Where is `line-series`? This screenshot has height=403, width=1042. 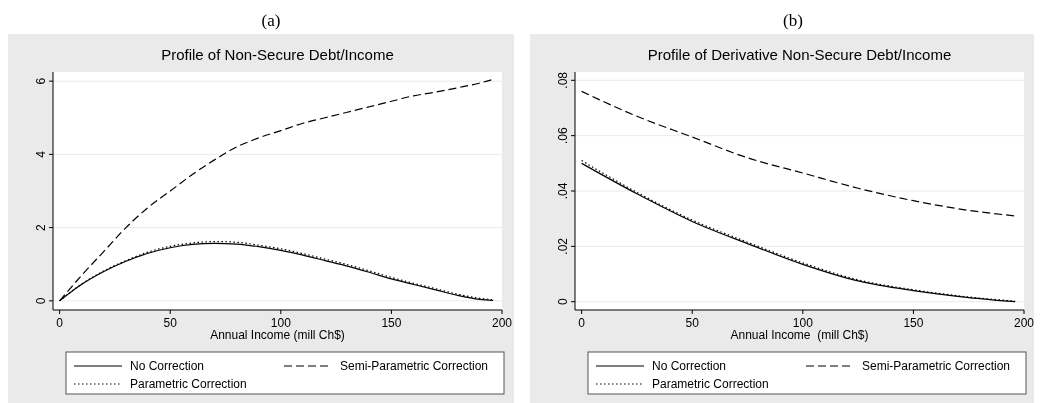 line-series is located at coordinates (798, 153).